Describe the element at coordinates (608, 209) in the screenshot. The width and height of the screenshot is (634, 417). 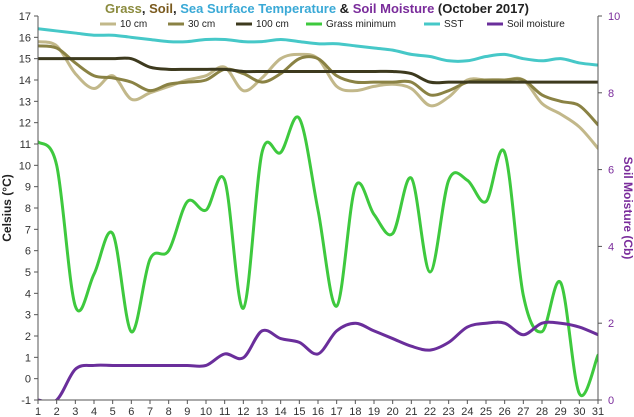
I see `y-axis-right: 0 2 4 6 8 10` at that location.